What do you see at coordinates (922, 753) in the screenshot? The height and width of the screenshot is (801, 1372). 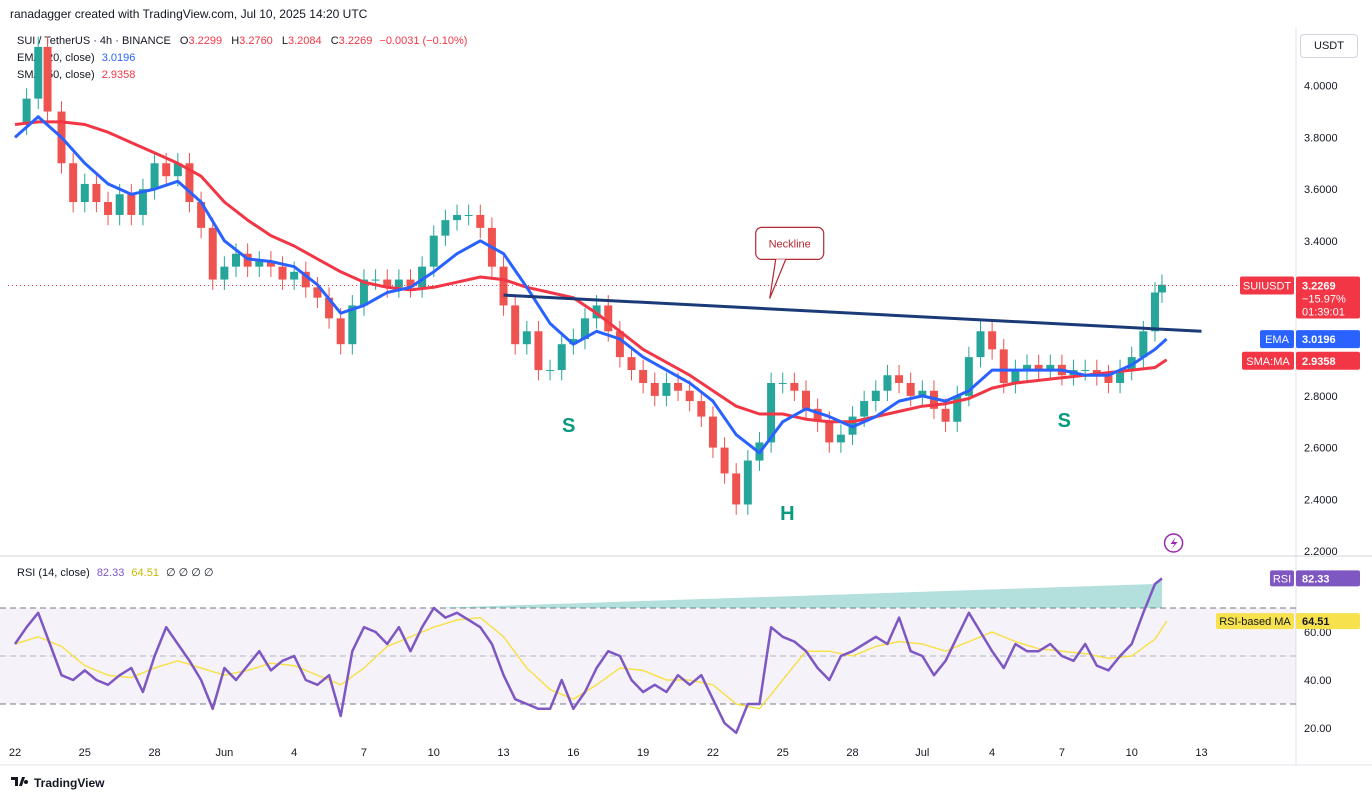 I see `time-tick-label: Jul` at bounding box center [922, 753].